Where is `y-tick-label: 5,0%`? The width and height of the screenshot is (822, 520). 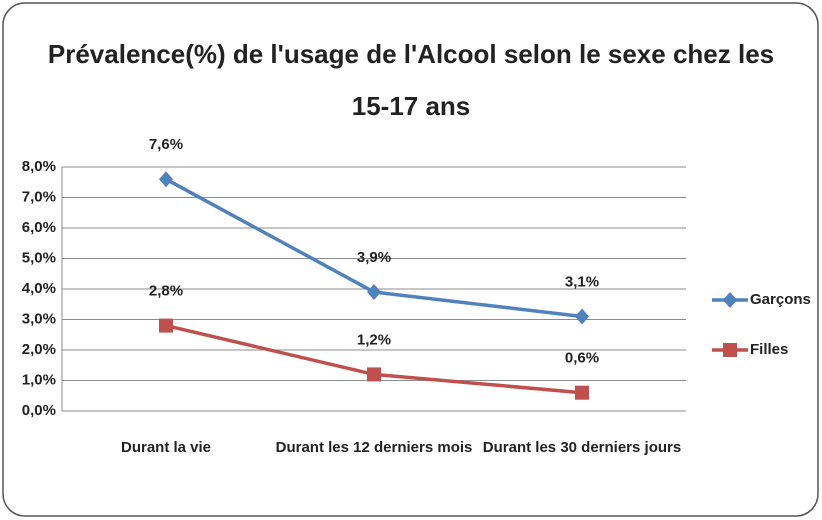 y-tick-label: 5,0% is located at coordinates (39, 257).